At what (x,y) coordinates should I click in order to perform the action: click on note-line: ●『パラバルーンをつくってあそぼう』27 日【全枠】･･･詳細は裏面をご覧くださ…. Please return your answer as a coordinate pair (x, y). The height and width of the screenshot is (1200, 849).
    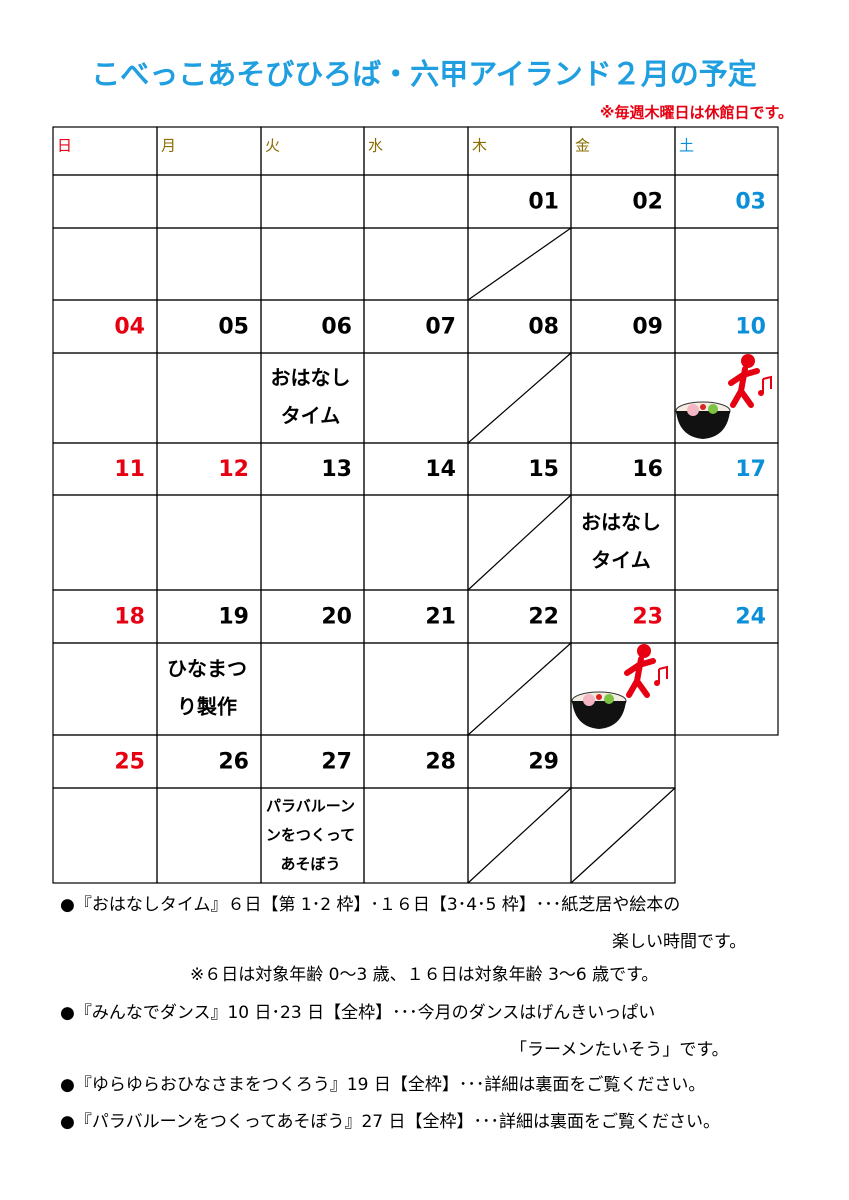
    Looking at the image, I should click on (390, 1121).